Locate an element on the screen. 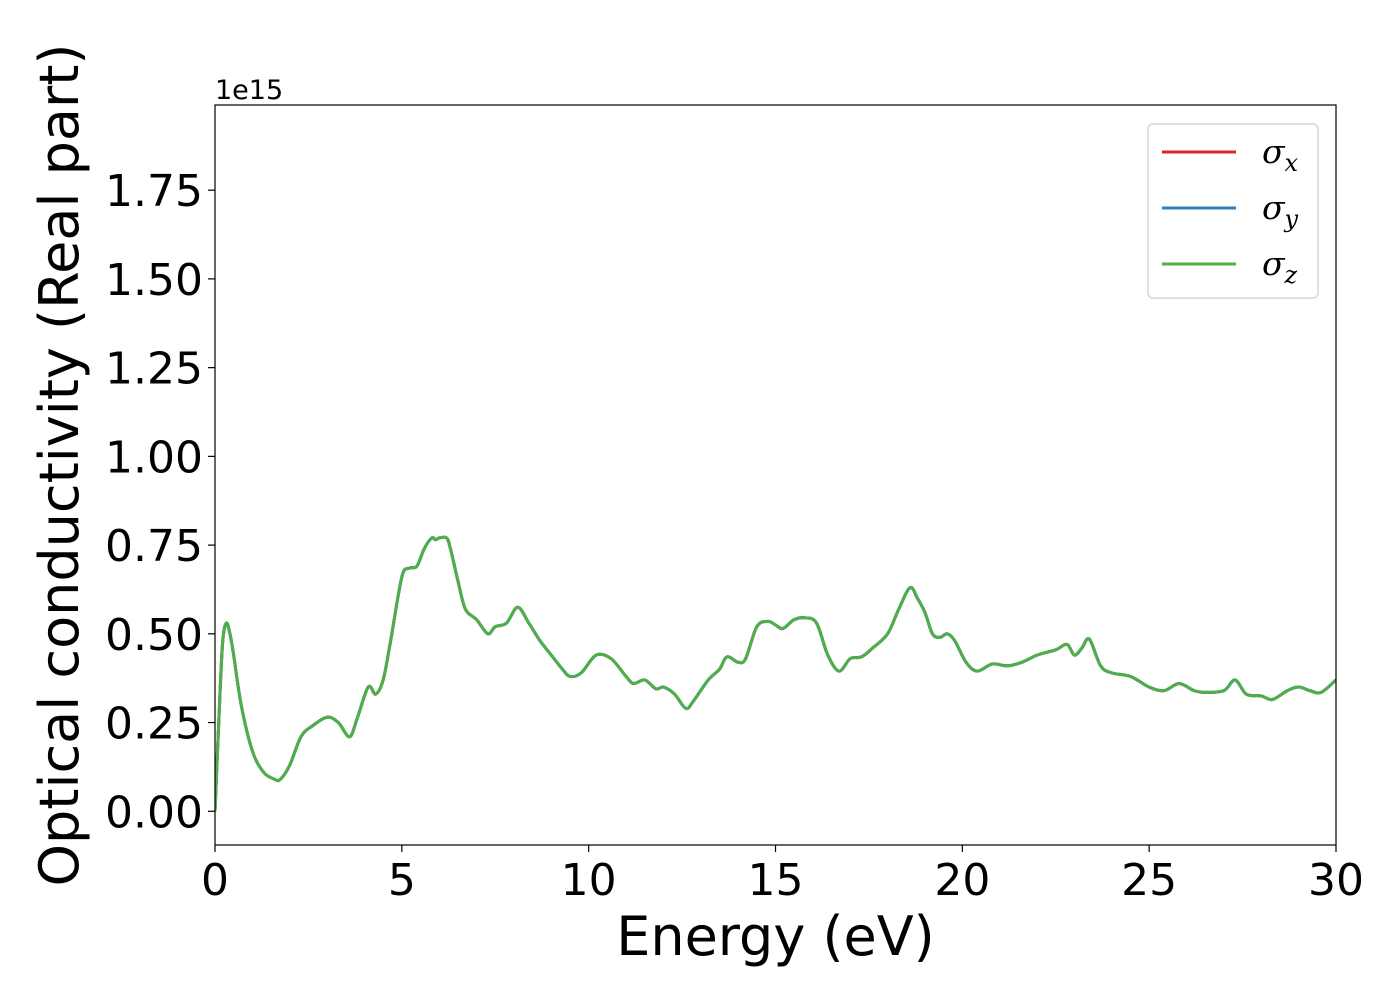 The height and width of the screenshot is (1000, 1400). y-axis-ticks: 0.00 0.25 0.50 0.75 1.00 1.25 1.50 1.75 is located at coordinates (160, 502).